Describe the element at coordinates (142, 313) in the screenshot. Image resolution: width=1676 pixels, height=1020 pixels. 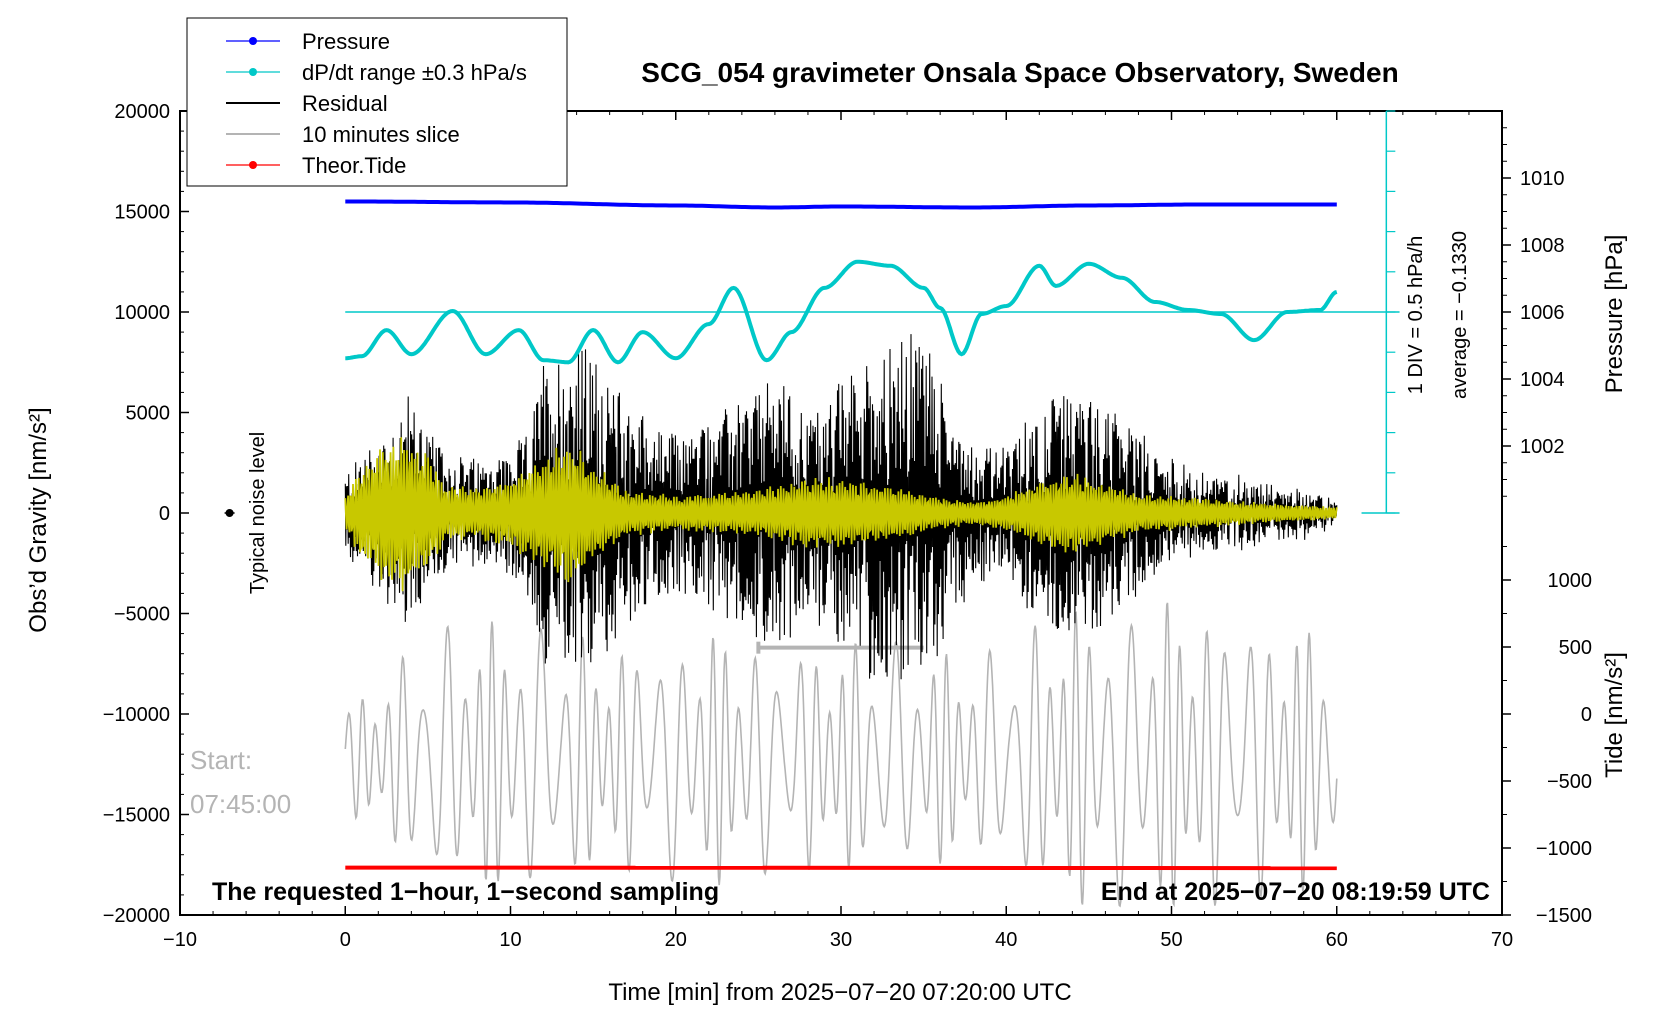
I see `y-tick-label: 10000` at that location.